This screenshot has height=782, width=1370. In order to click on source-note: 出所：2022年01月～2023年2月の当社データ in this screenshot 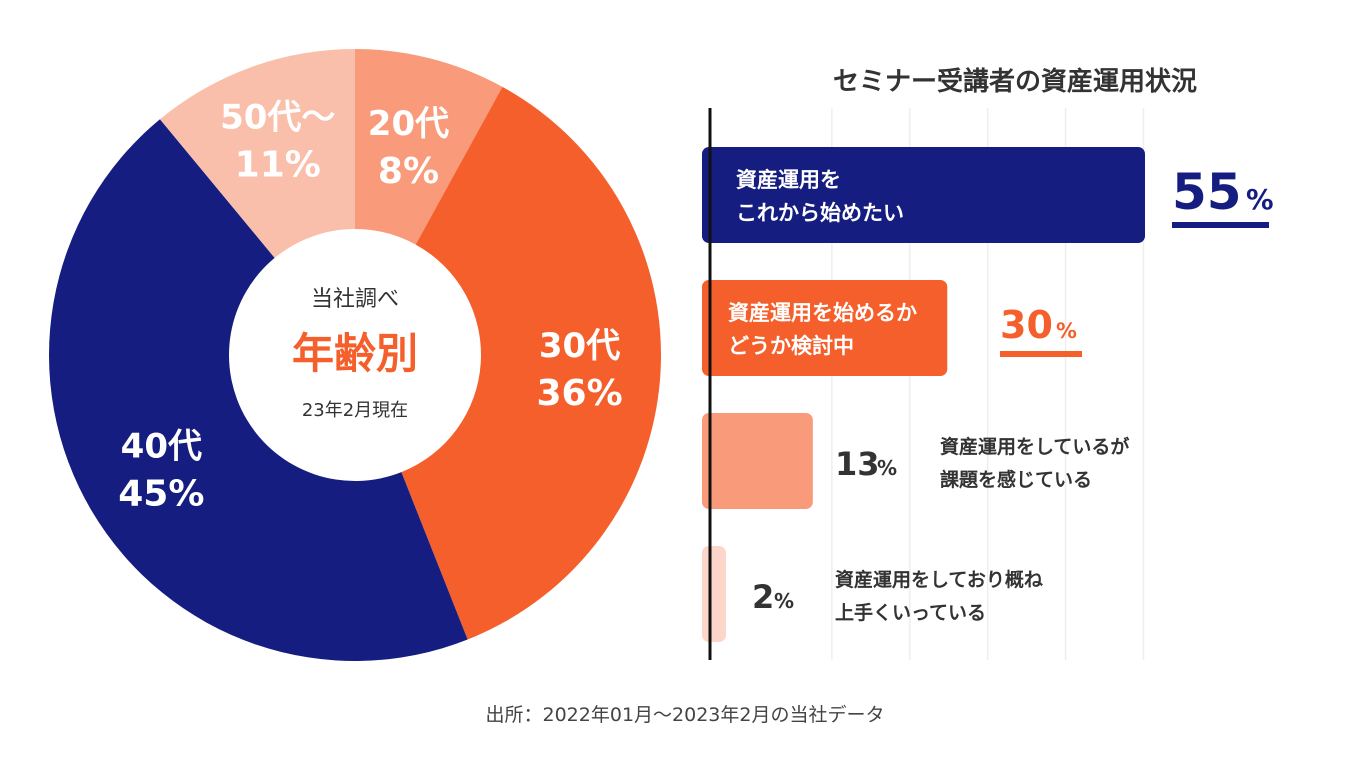, I will do `click(685, 715)`.